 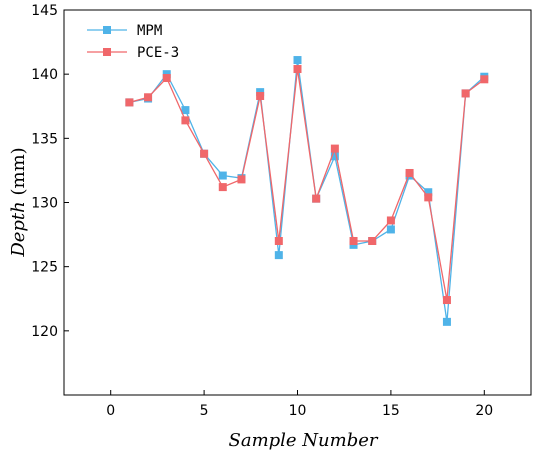 I want to click on y-axis-title: Depth (mm), so click(x=18, y=202).